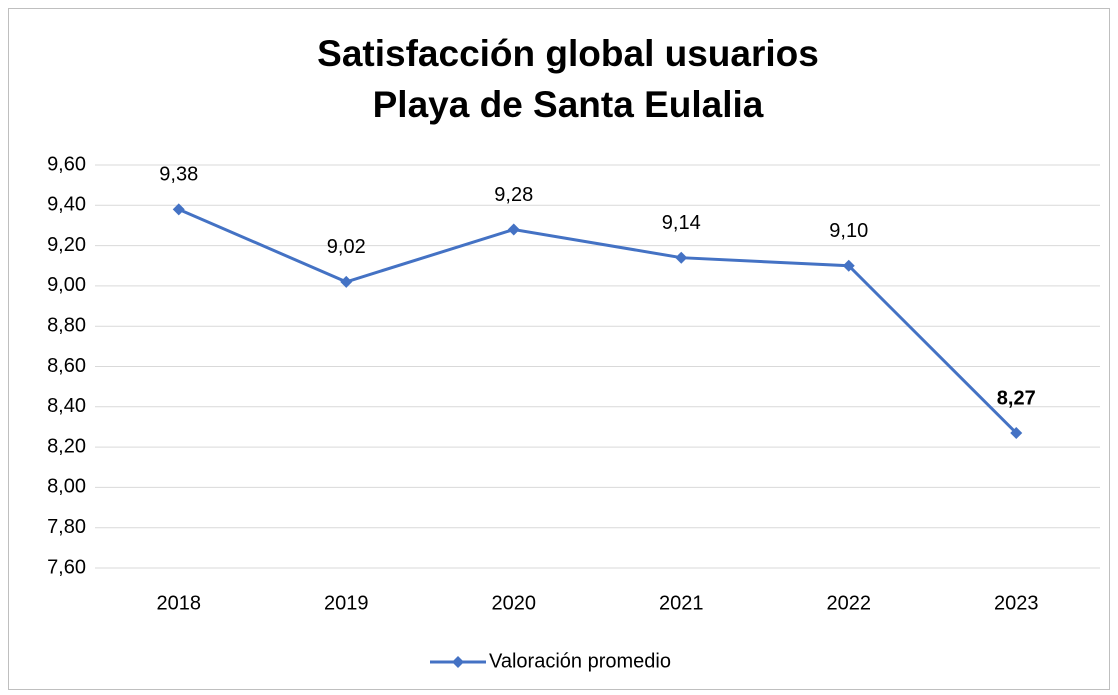 The width and height of the screenshot is (1118, 695). What do you see at coordinates (66, 446) in the screenshot?
I see `y-tick-label: 8,20` at bounding box center [66, 446].